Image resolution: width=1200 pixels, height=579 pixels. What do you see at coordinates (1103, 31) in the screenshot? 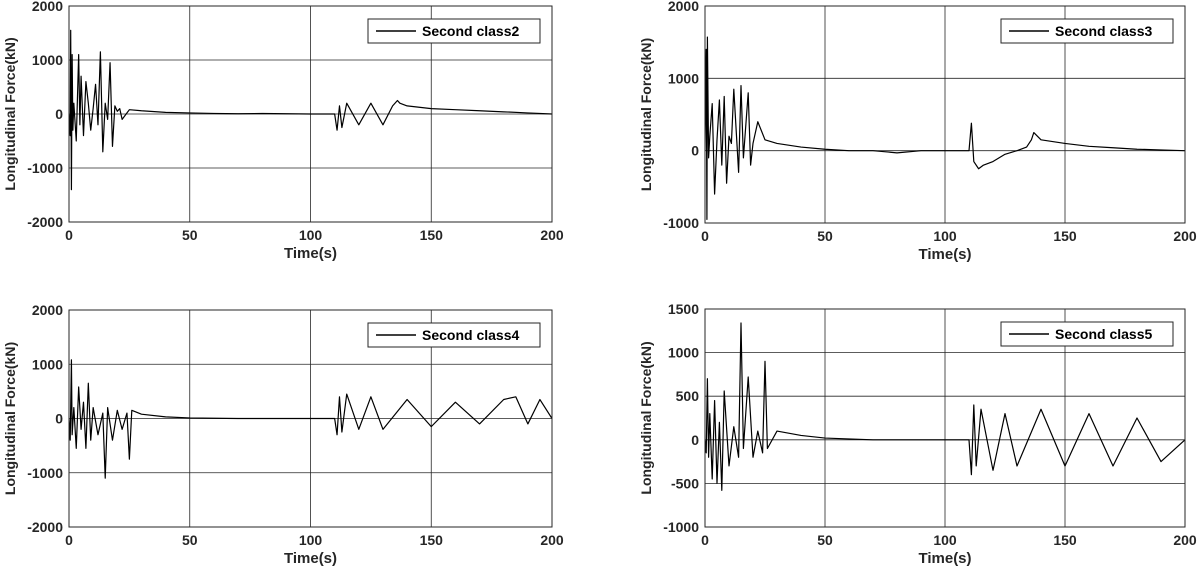
I see `legend-label: Second class3` at bounding box center [1103, 31].